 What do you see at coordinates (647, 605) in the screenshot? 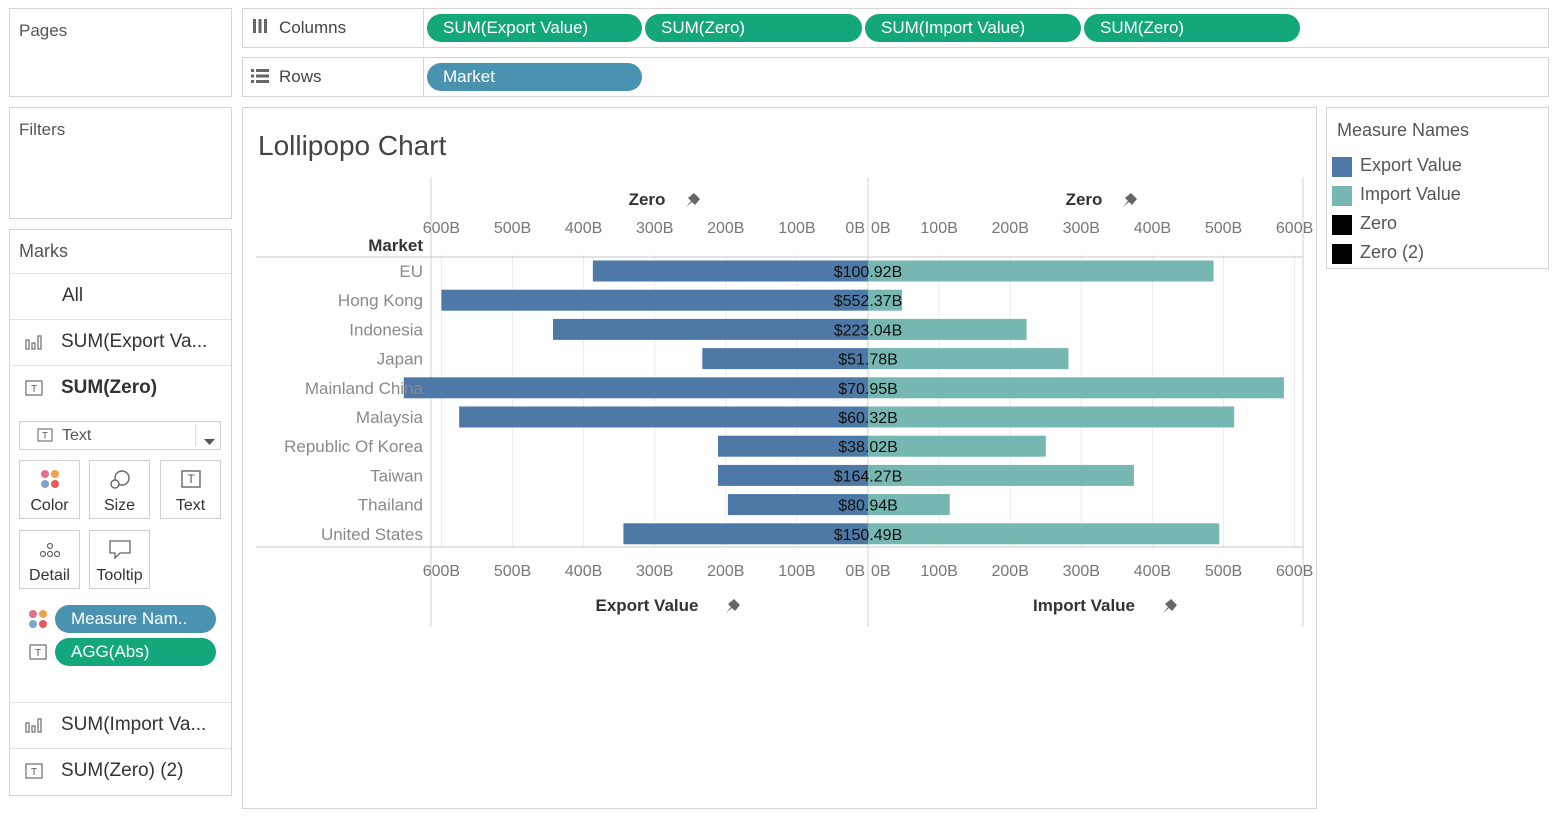
I see `axis-header: Export Value` at bounding box center [647, 605].